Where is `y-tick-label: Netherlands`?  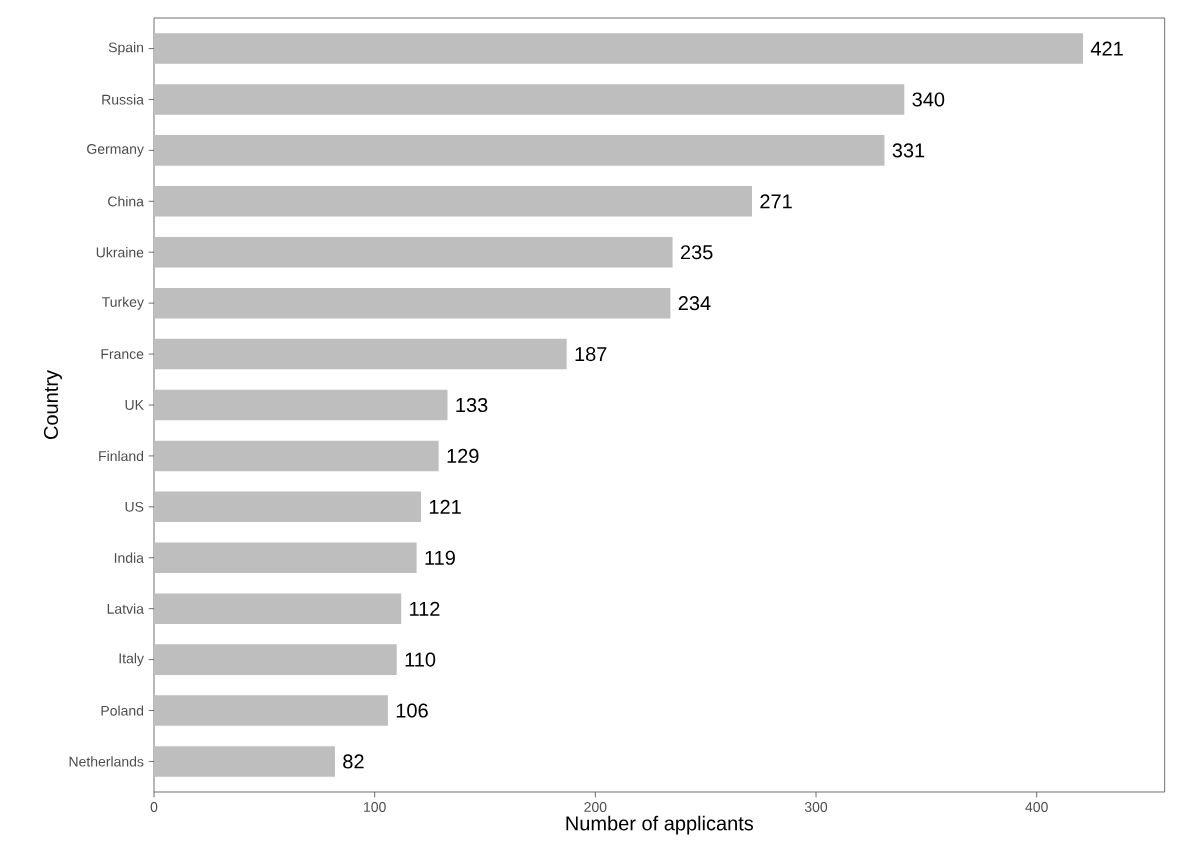
y-tick-label: Netherlands is located at coordinates (106, 761).